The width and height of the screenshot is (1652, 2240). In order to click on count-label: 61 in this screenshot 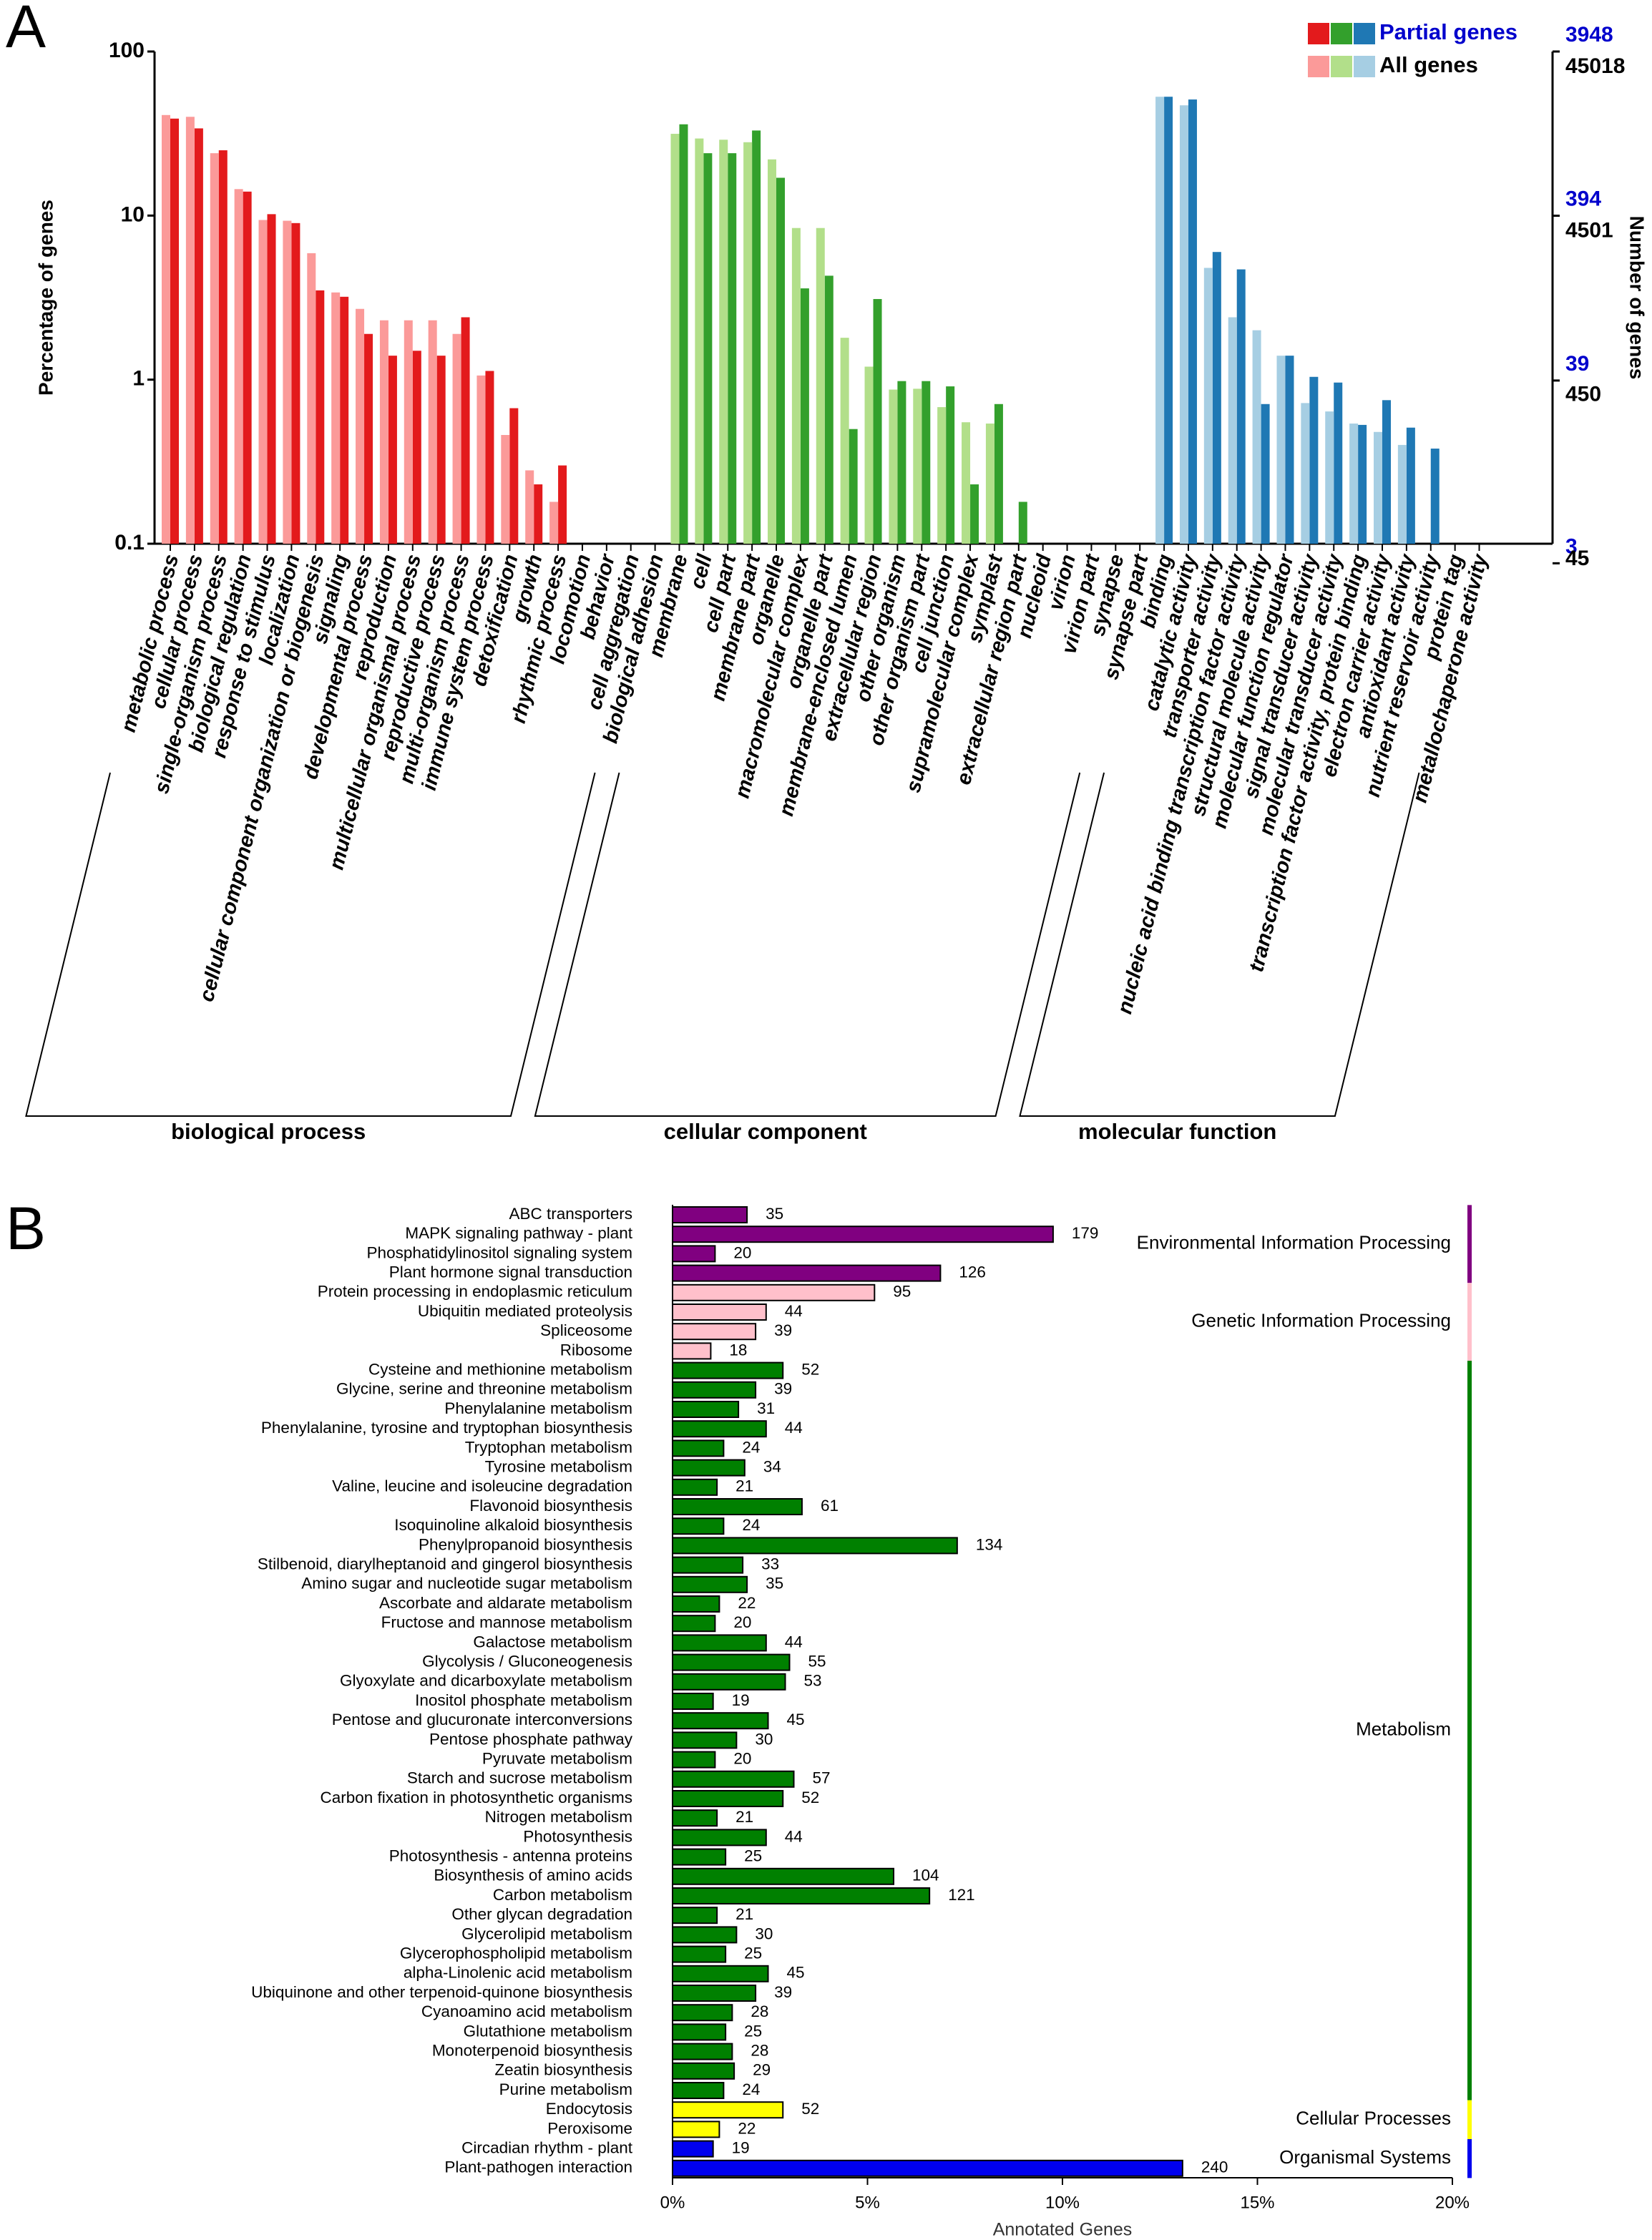, I will do `click(830, 1506)`.